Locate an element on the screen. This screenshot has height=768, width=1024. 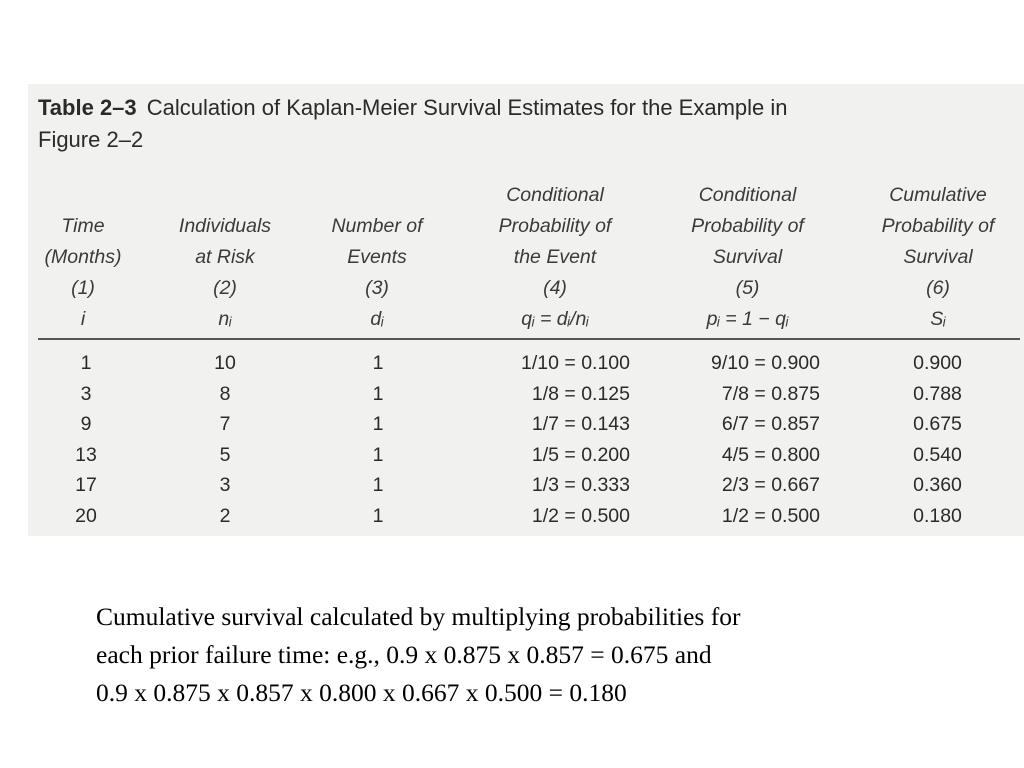
header-line: at Risk is located at coordinates (225, 257).